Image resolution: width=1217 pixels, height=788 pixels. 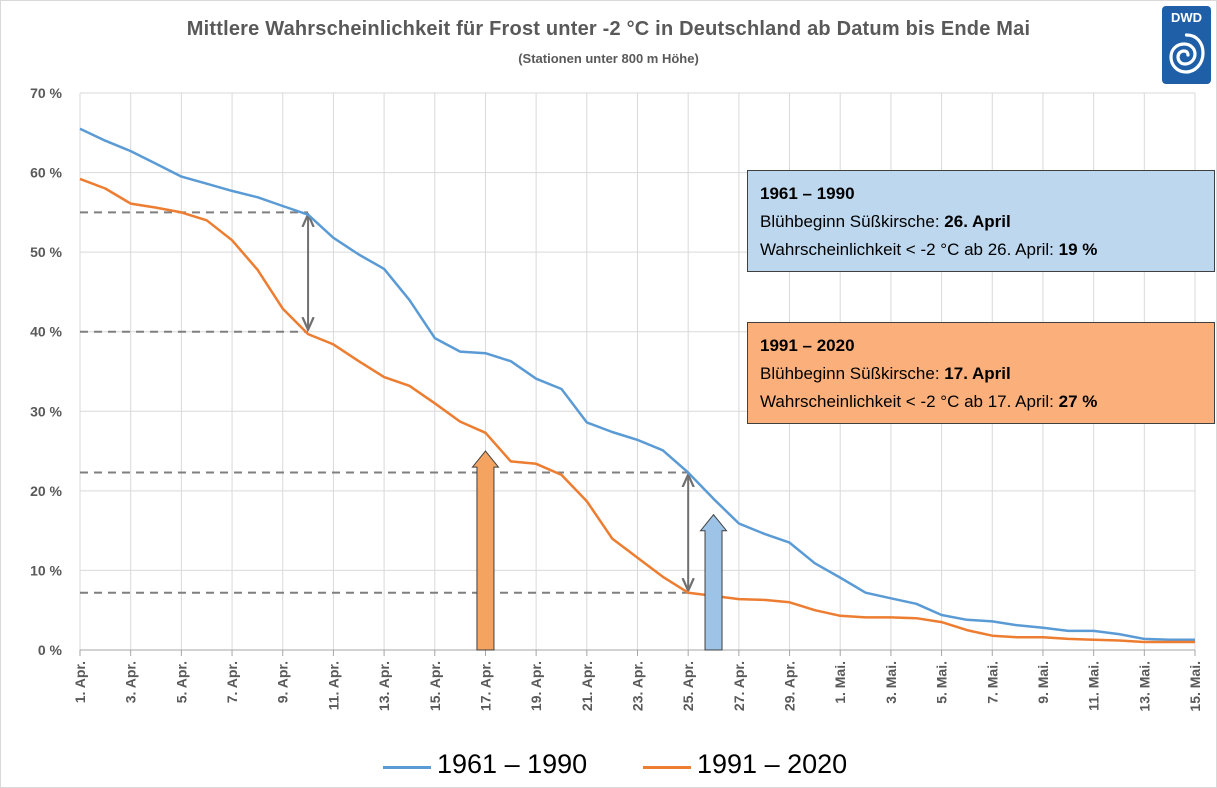 What do you see at coordinates (688, 686) in the screenshot?
I see `x-tick-label: 25. Apr.` at bounding box center [688, 686].